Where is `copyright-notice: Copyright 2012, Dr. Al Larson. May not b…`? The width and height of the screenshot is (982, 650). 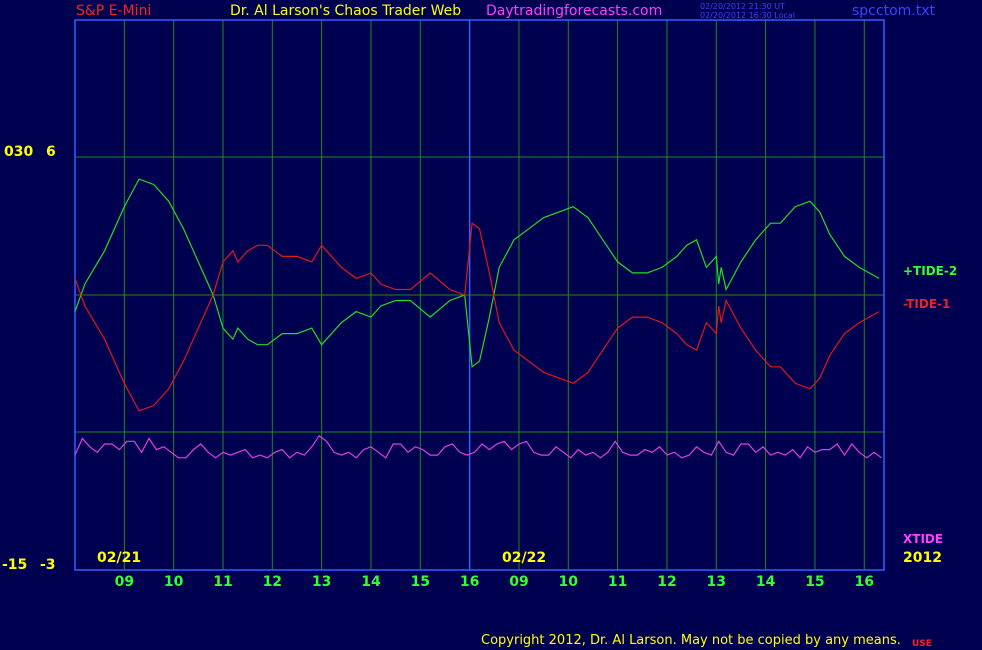 copyright-notice: Copyright 2012, Dr. Al Larson. May not b… is located at coordinates (691, 640).